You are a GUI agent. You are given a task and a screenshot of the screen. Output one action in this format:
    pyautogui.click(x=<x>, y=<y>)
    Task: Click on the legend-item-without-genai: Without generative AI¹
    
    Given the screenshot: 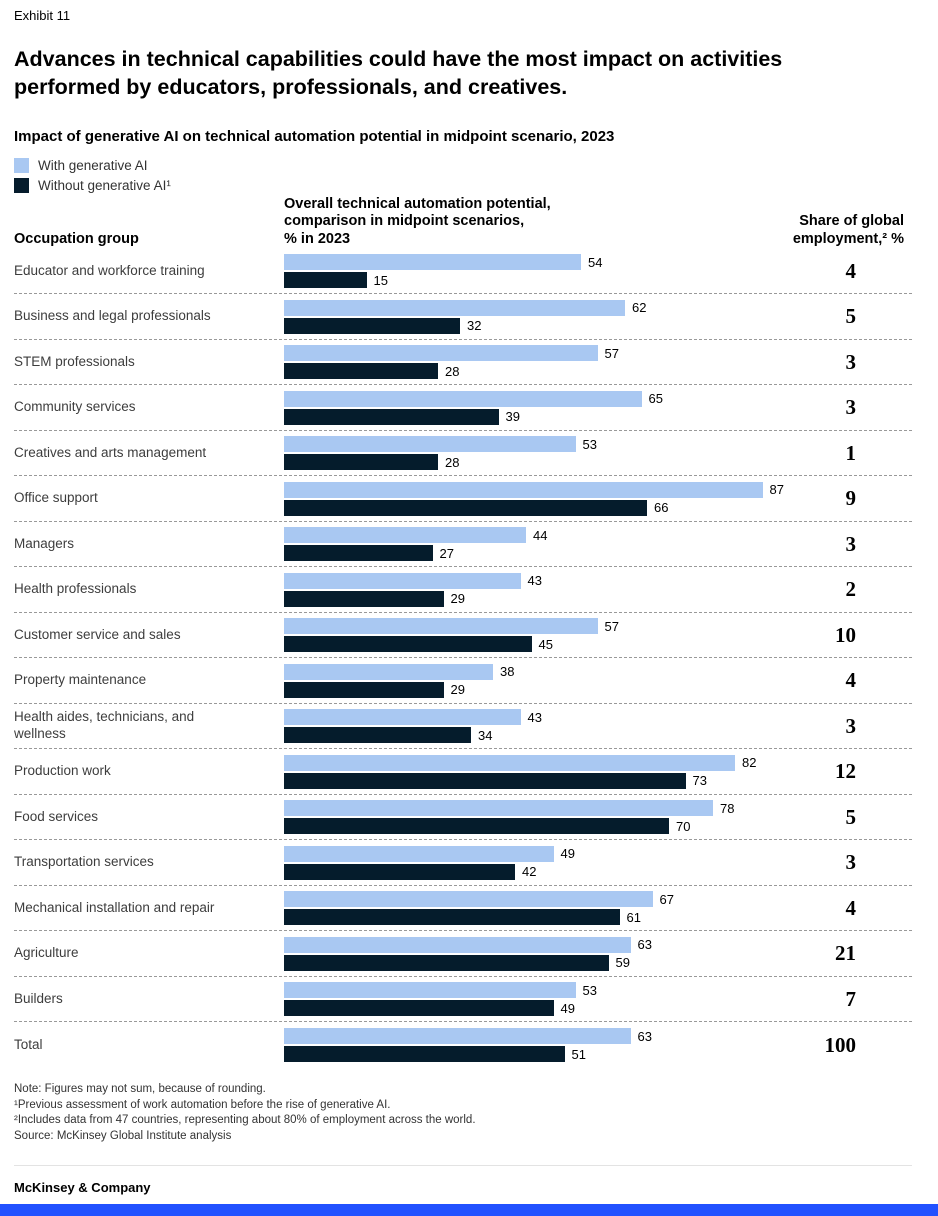 What is the action you would take?
    pyautogui.click(x=149, y=185)
    